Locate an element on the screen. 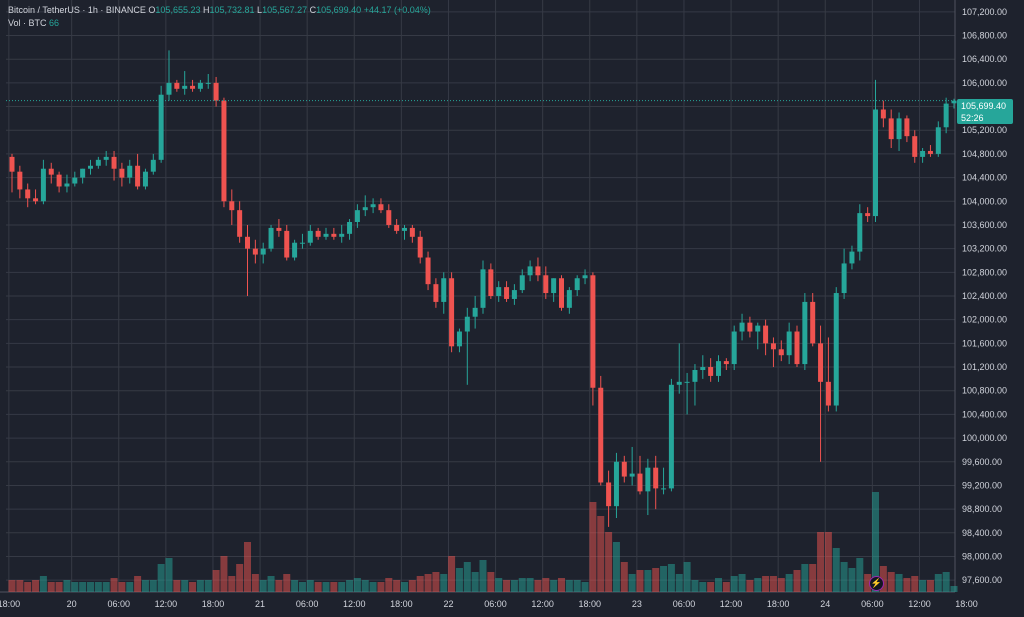 The image size is (1024, 617). price-tick-label: 102,000.00 is located at coordinates (984, 320).